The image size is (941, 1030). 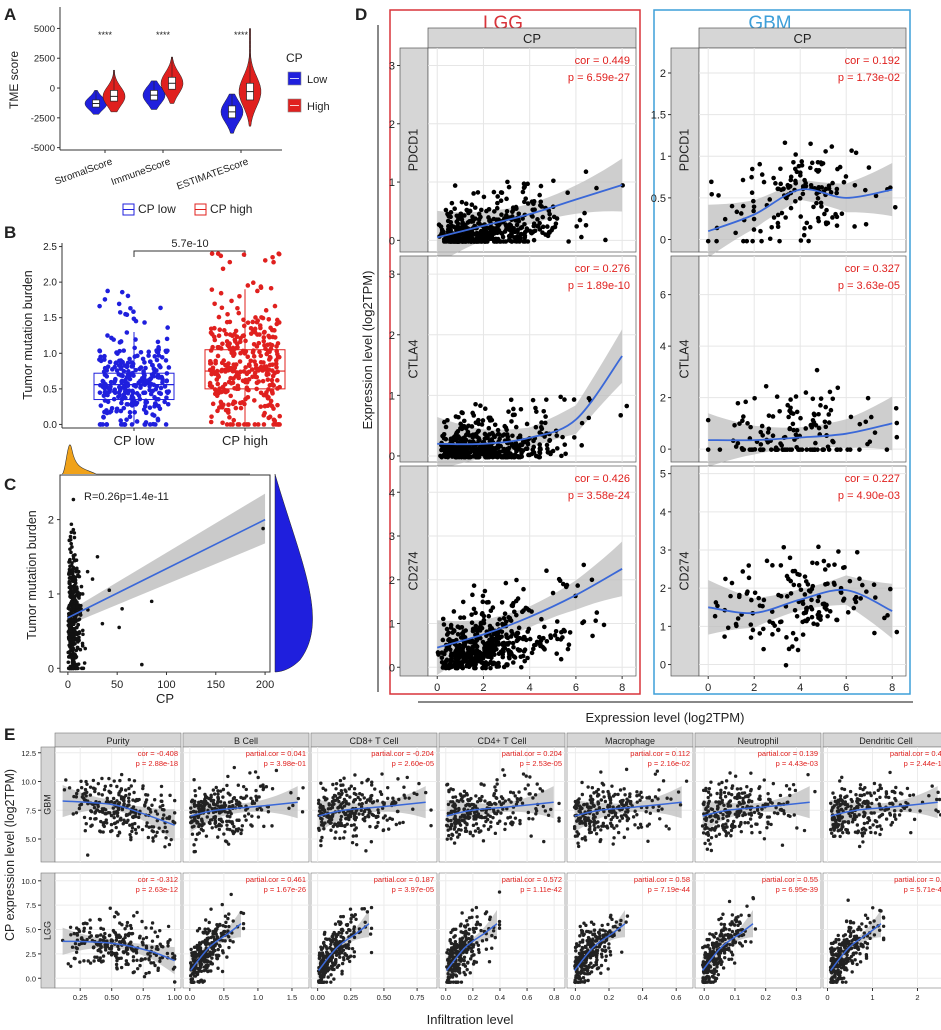 I want to click on y-tick-label-d: 0.5, so click(x=658, y=199).